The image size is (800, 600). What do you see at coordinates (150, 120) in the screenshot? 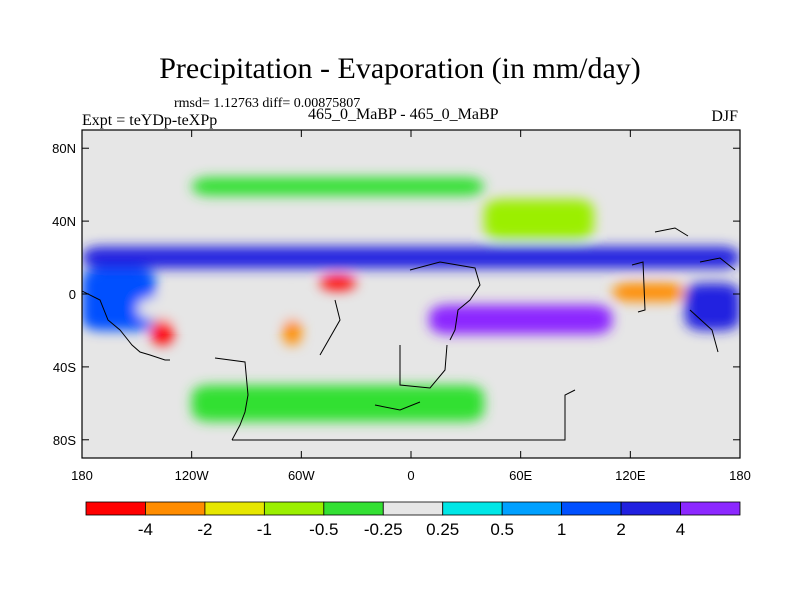
I see `experiment-label: Expt = teYDp-teXPp` at bounding box center [150, 120].